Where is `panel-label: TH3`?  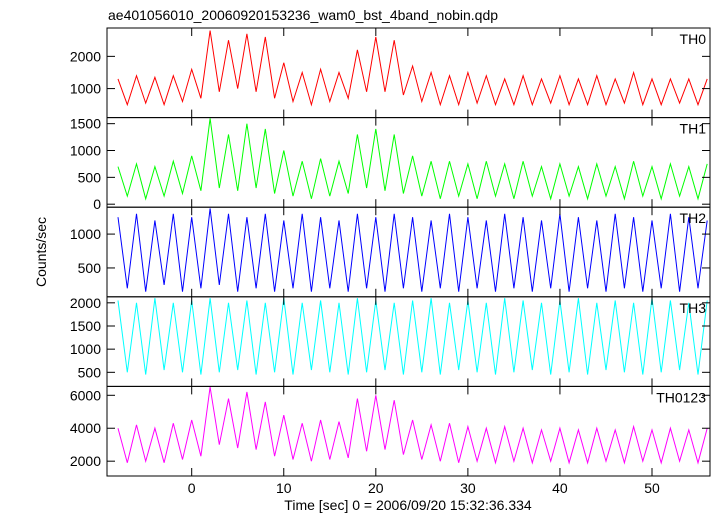
panel-label: TH3 is located at coordinates (693, 308).